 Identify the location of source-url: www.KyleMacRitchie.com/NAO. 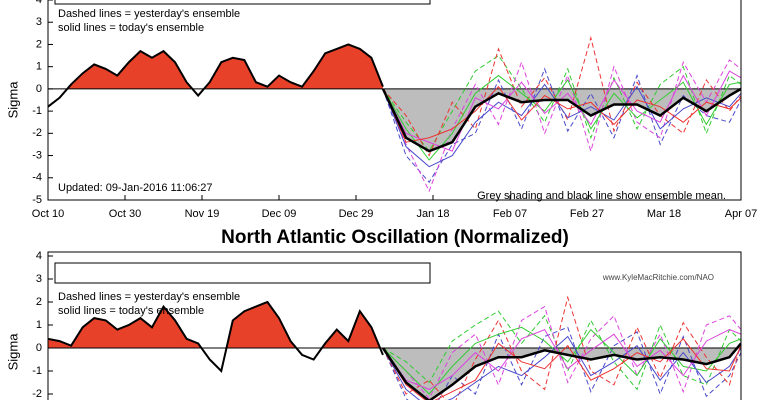
(658, 277).